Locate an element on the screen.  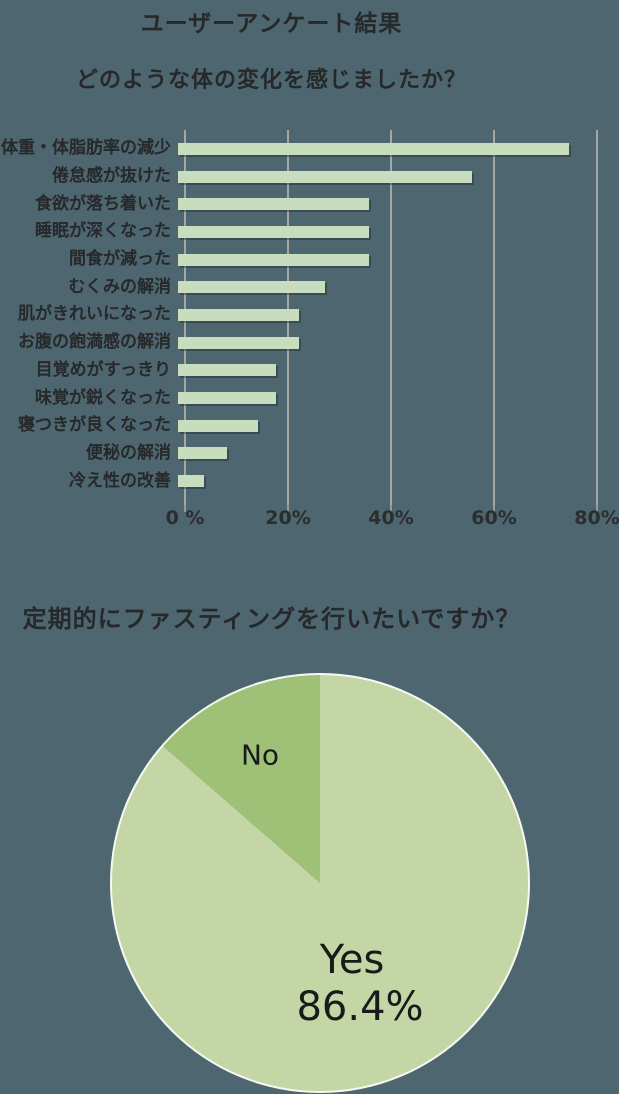
x-axis-tick-label: 40% is located at coordinates (391, 518).